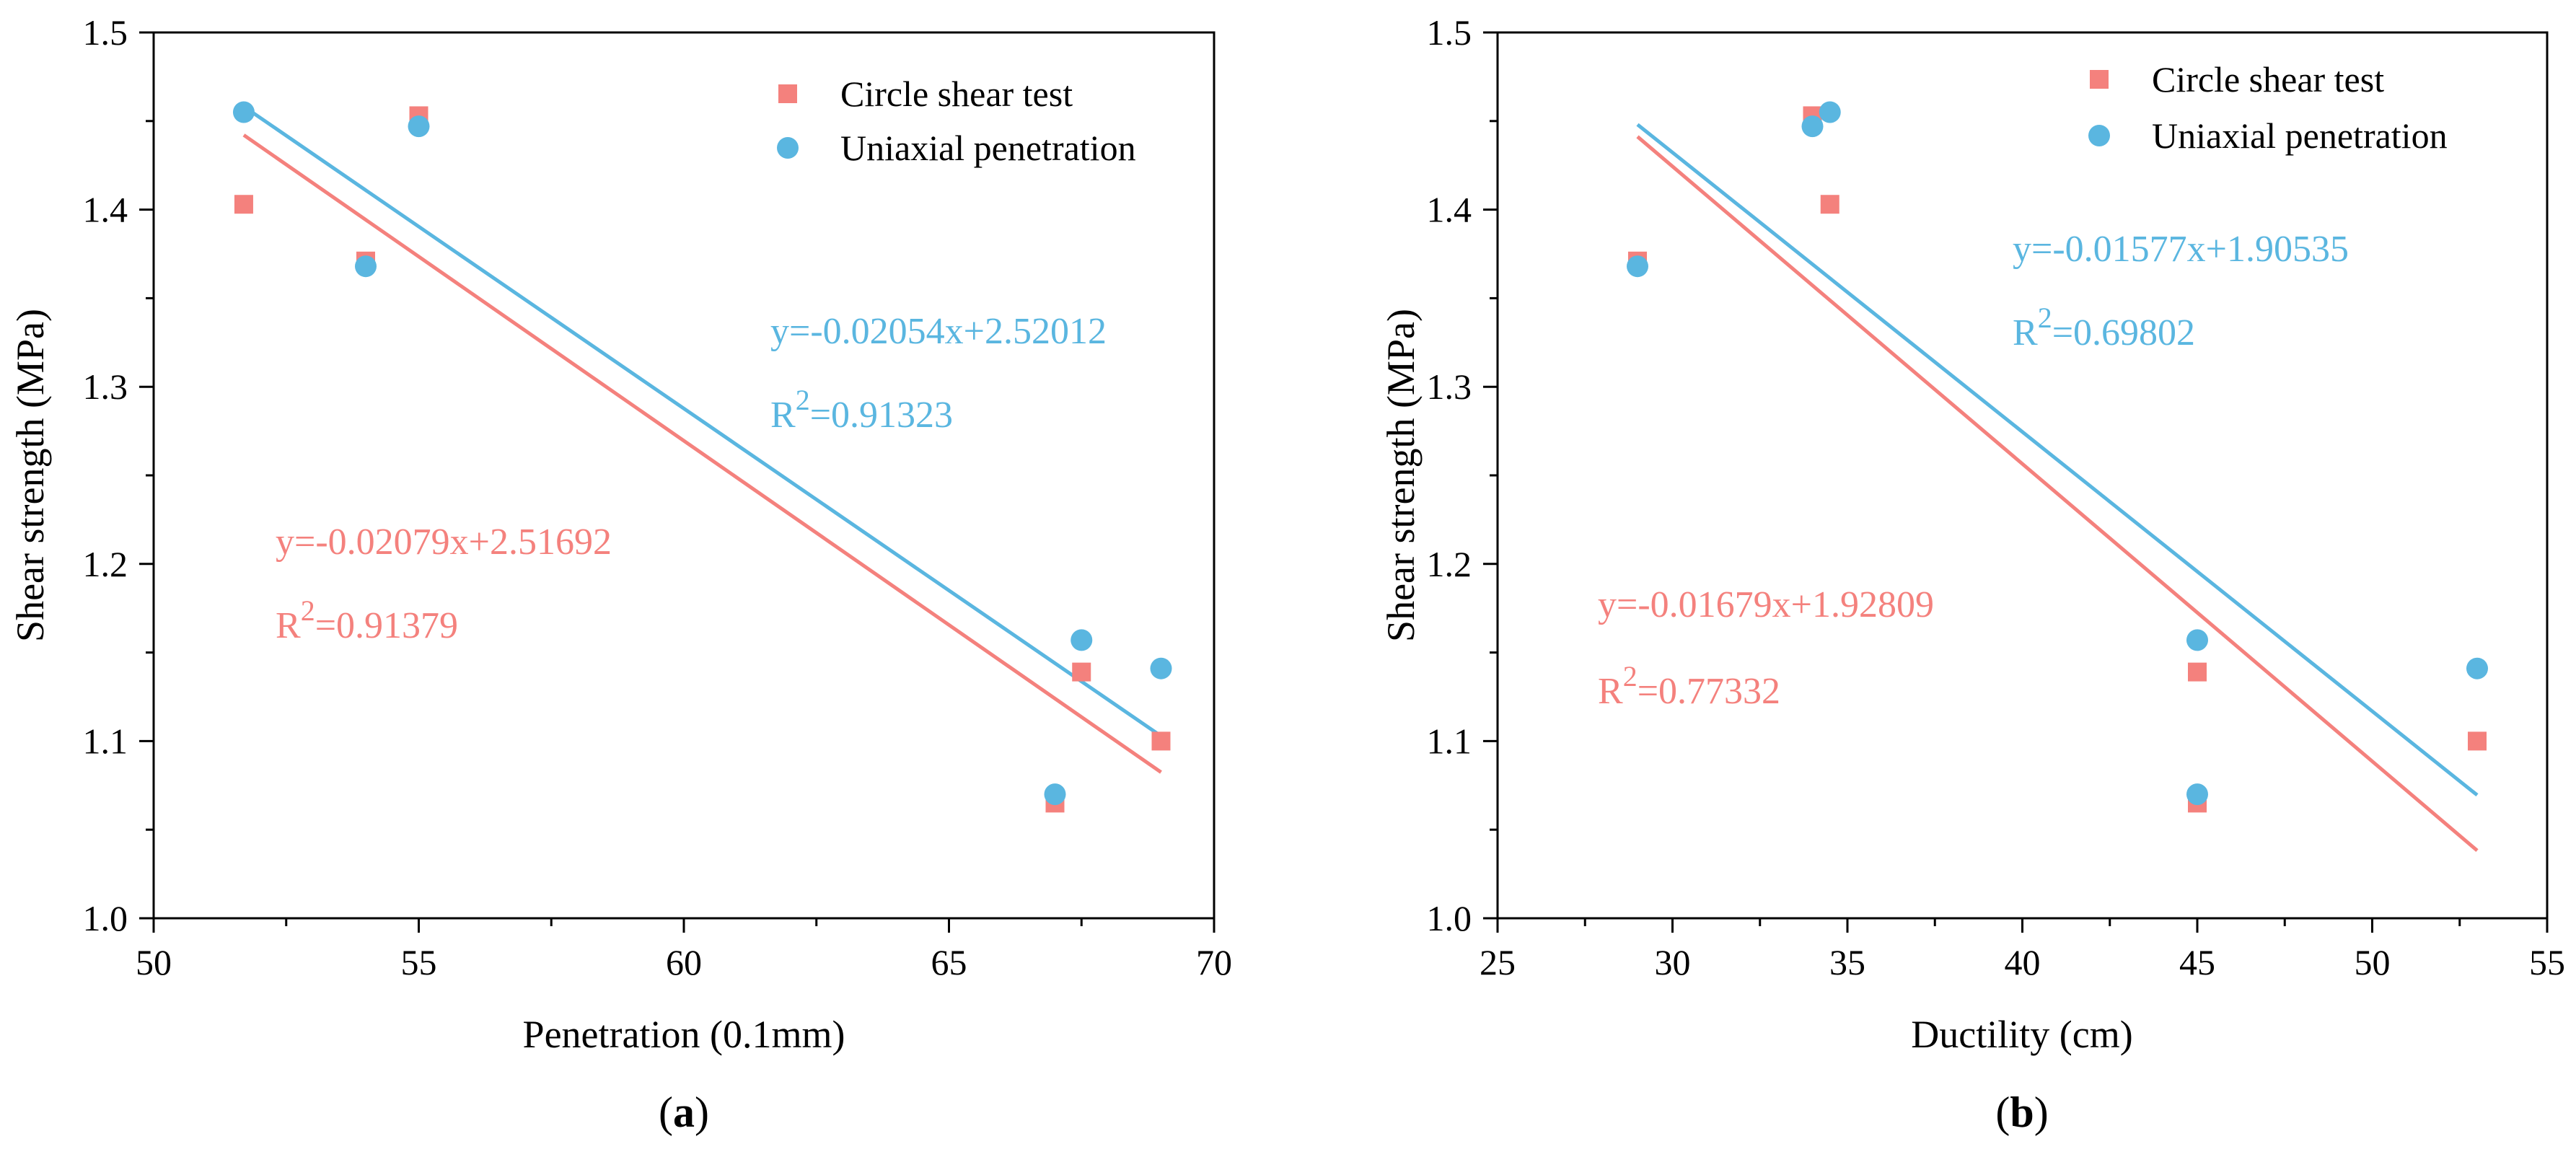 Image resolution: width=2576 pixels, height=1170 pixels. I want to click on x-axis-label: Penetration (0.1mm), so click(684, 1034).